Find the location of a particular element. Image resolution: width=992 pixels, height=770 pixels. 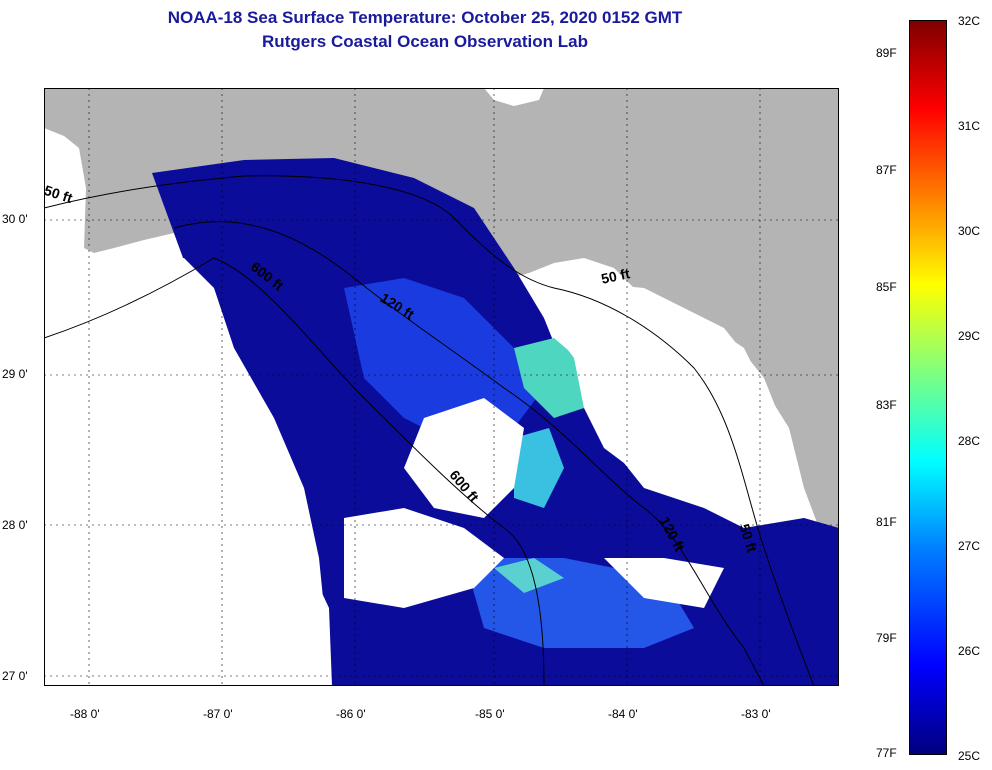

cloud-central is located at coordinates (464, 458).